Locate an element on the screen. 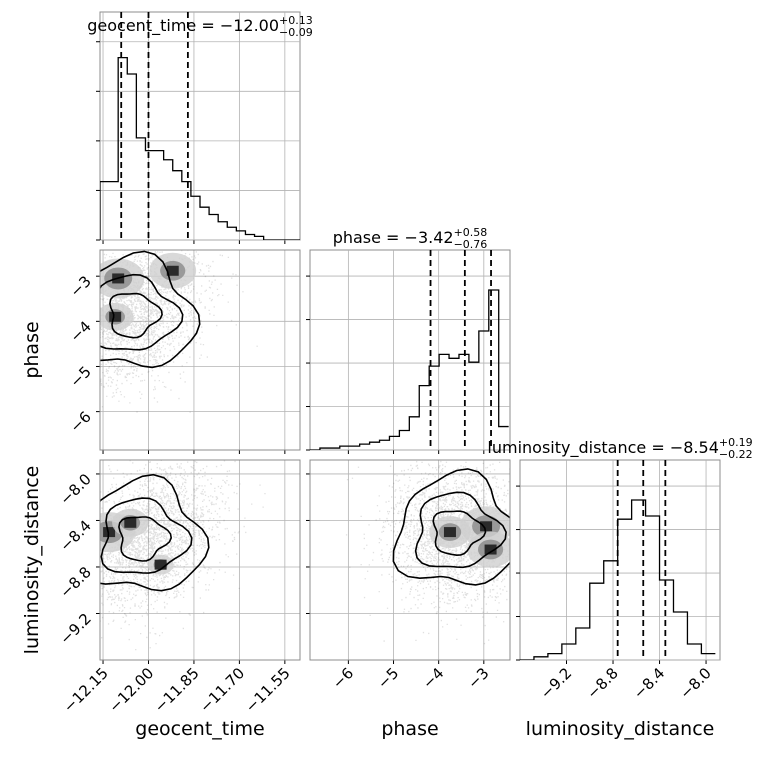 Image resolution: width=760 pixels, height=760 pixels. histogram-phase: phase = −3.42+0.58−0.76 is located at coordinates (408, 340).